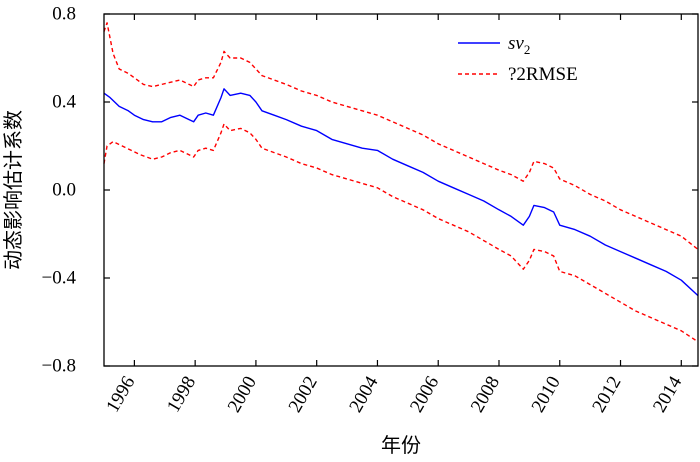 This screenshot has height=462, width=700. I want to click on x-tick-label: 2000, so click(242, 394).